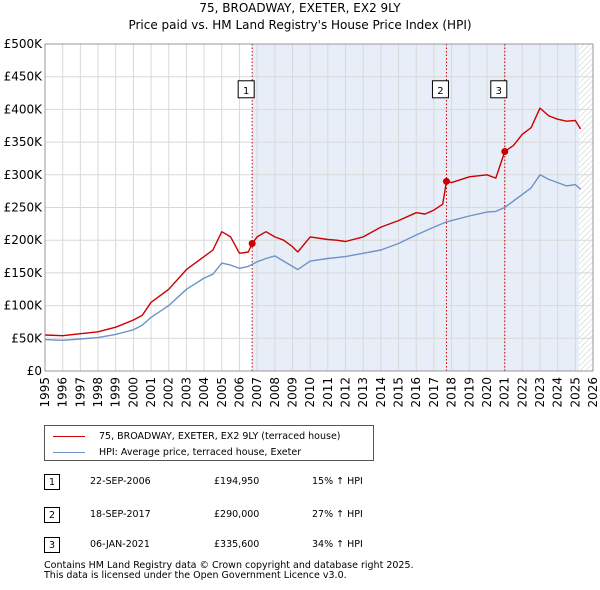 The height and width of the screenshot is (590, 600). What do you see at coordinates (24, 109) in the screenshot?
I see `y-tick-label: £400K` at bounding box center [24, 109].